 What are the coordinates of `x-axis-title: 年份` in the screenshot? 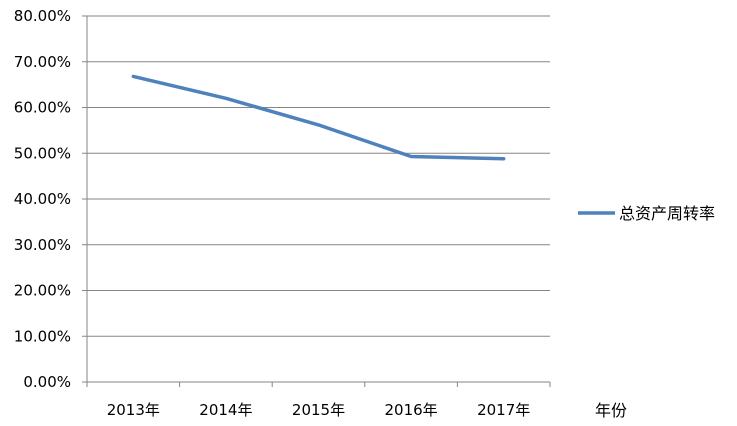 It's located at (611, 410).